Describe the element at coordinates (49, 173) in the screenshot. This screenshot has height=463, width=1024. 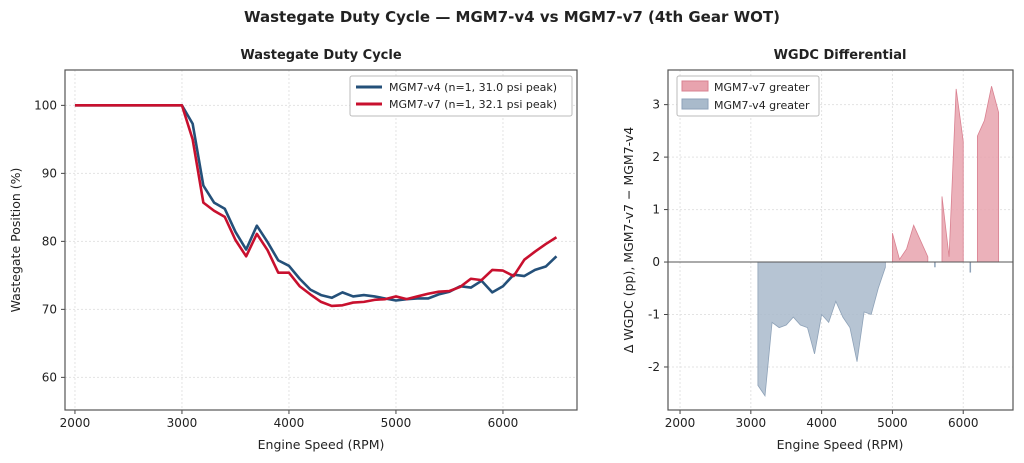
I see `y-tick-label: 90` at that location.